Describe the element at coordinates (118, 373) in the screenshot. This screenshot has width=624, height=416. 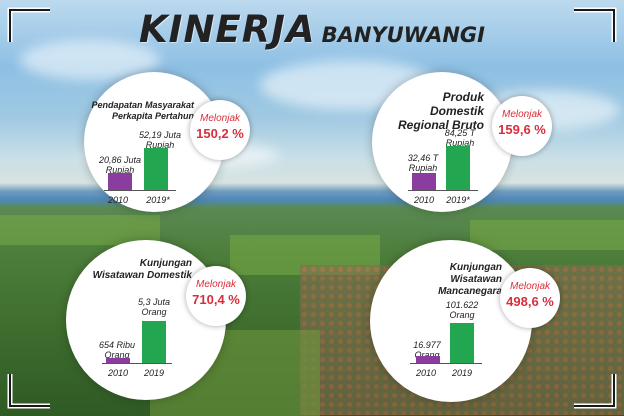
I see `panel-domestic-tourists-year-2010: 2010` at that location.